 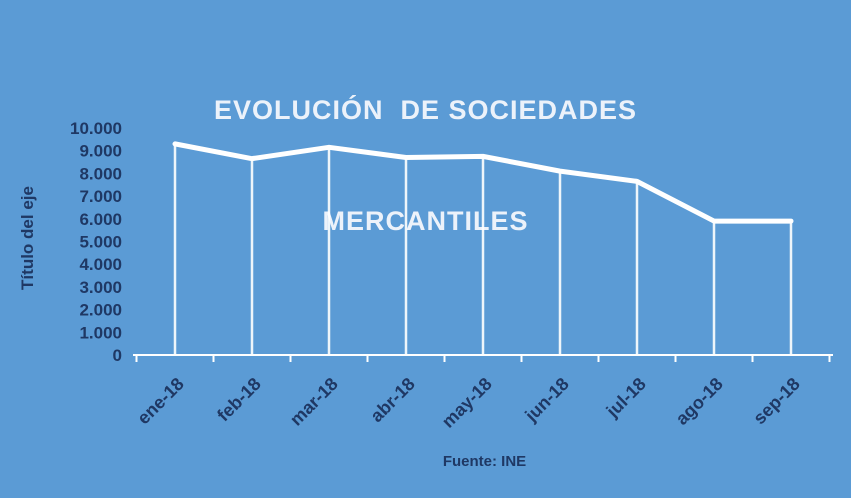 I want to click on x-tick-label: abr-18, so click(x=392, y=400).